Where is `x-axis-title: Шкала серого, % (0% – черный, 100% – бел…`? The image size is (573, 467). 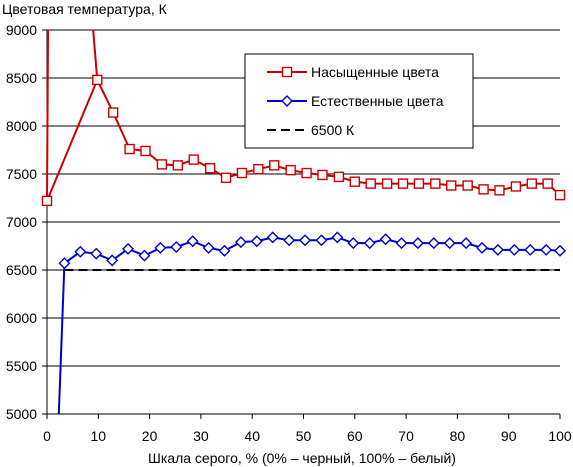 x-axis-title: Шкала серого, % (0% – черный, 100% – бел… is located at coordinates (302, 458).